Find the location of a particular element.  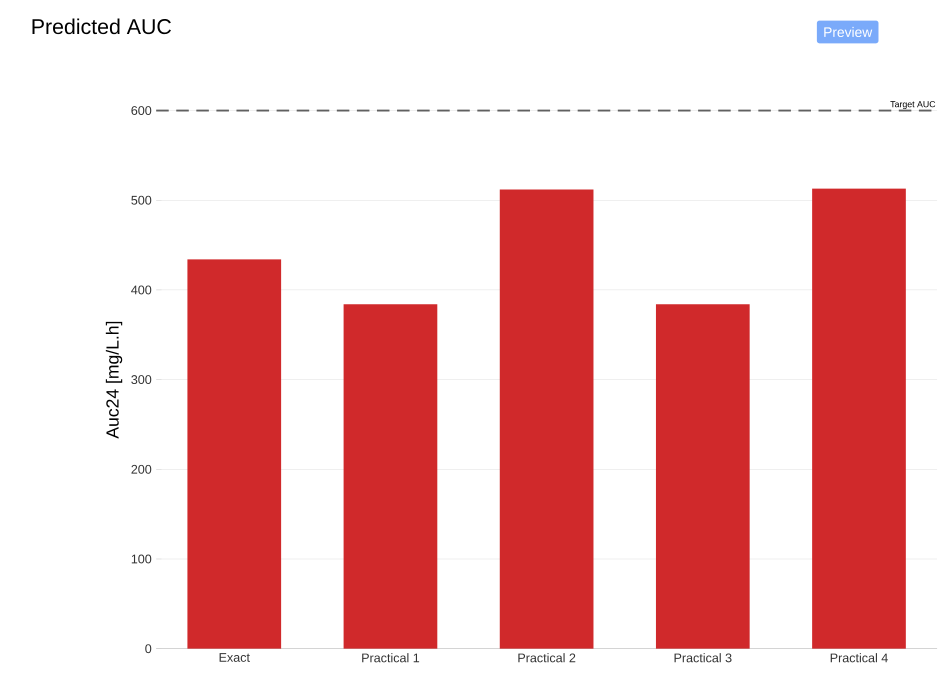

x-tick-label: Practical 2 is located at coordinates (547, 657).